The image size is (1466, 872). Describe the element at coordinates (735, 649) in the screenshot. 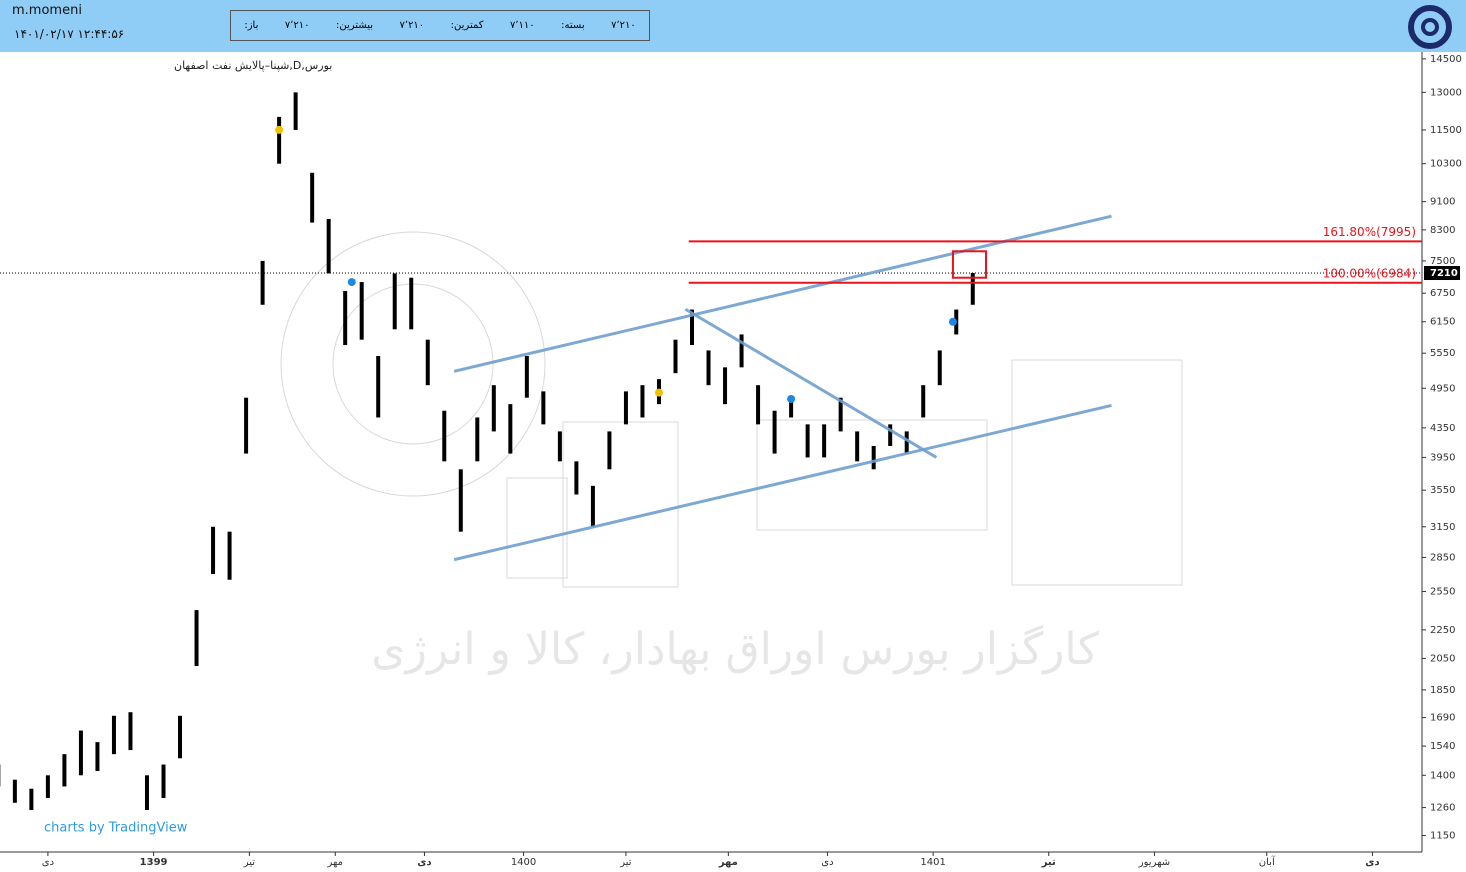

I see `watermark: کارگزار بورس اوراق بهادار، کالا و انرژی` at that location.